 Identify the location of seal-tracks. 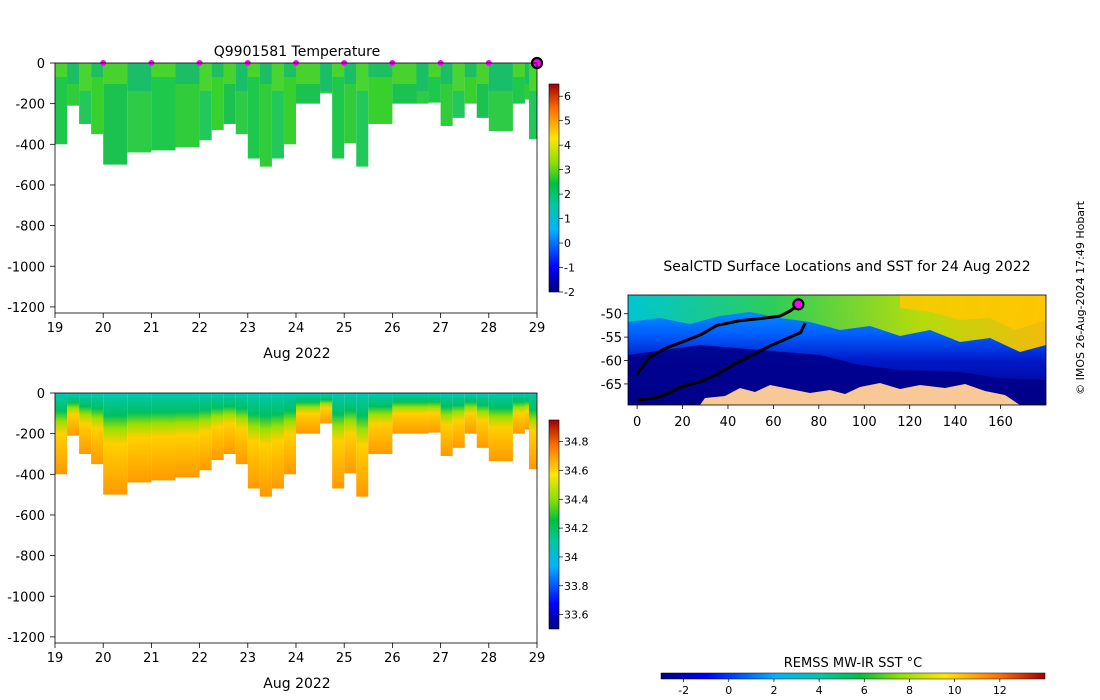
(721, 350).